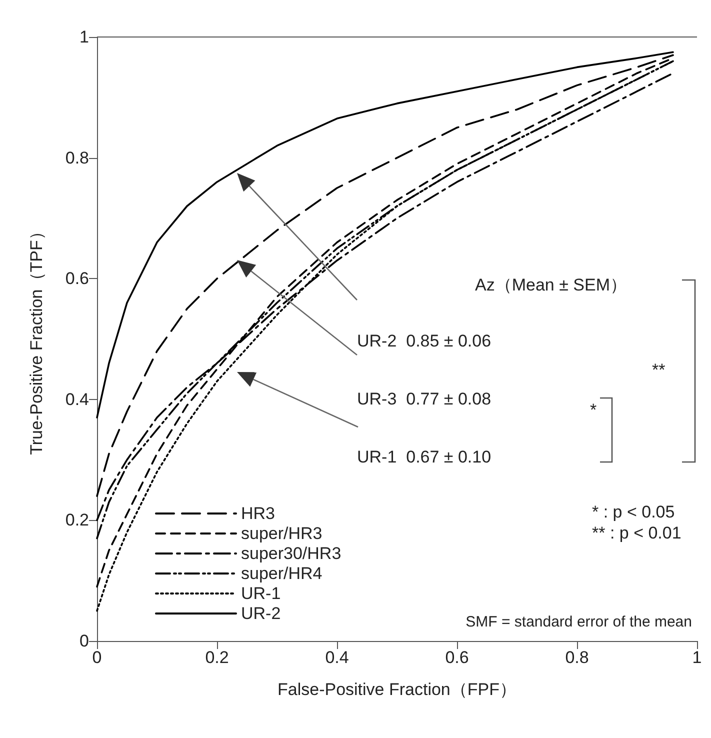 This screenshot has height=738, width=711. I want to click on x-tick-label: 1, so click(697, 657).